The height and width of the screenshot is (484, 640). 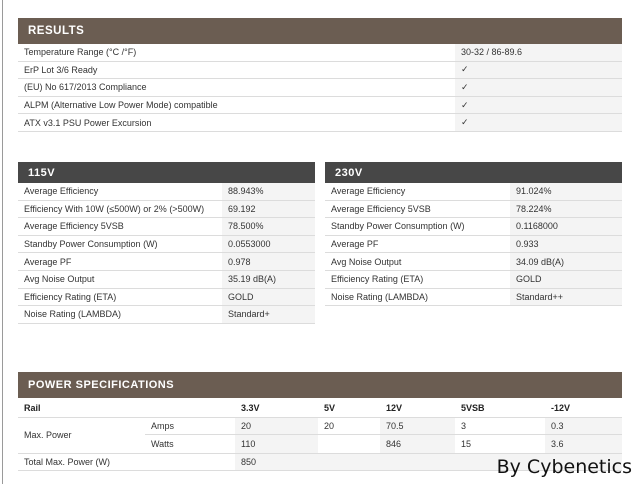 What do you see at coordinates (61, 69) in the screenshot?
I see `row-label: ErP Lot 3/6 Ready` at bounding box center [61, 69].